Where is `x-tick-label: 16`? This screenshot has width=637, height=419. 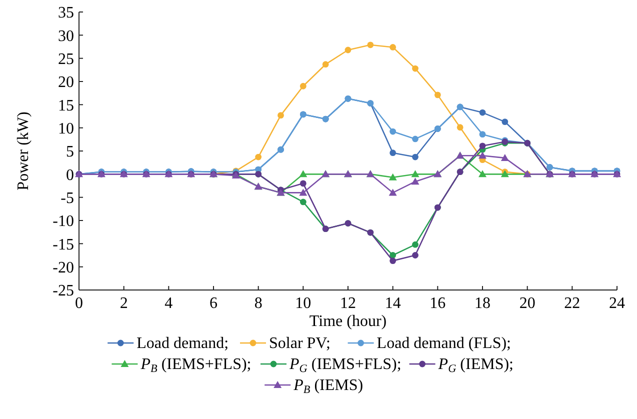 x-tick-label: 16 is located at coordinates (438, 303).